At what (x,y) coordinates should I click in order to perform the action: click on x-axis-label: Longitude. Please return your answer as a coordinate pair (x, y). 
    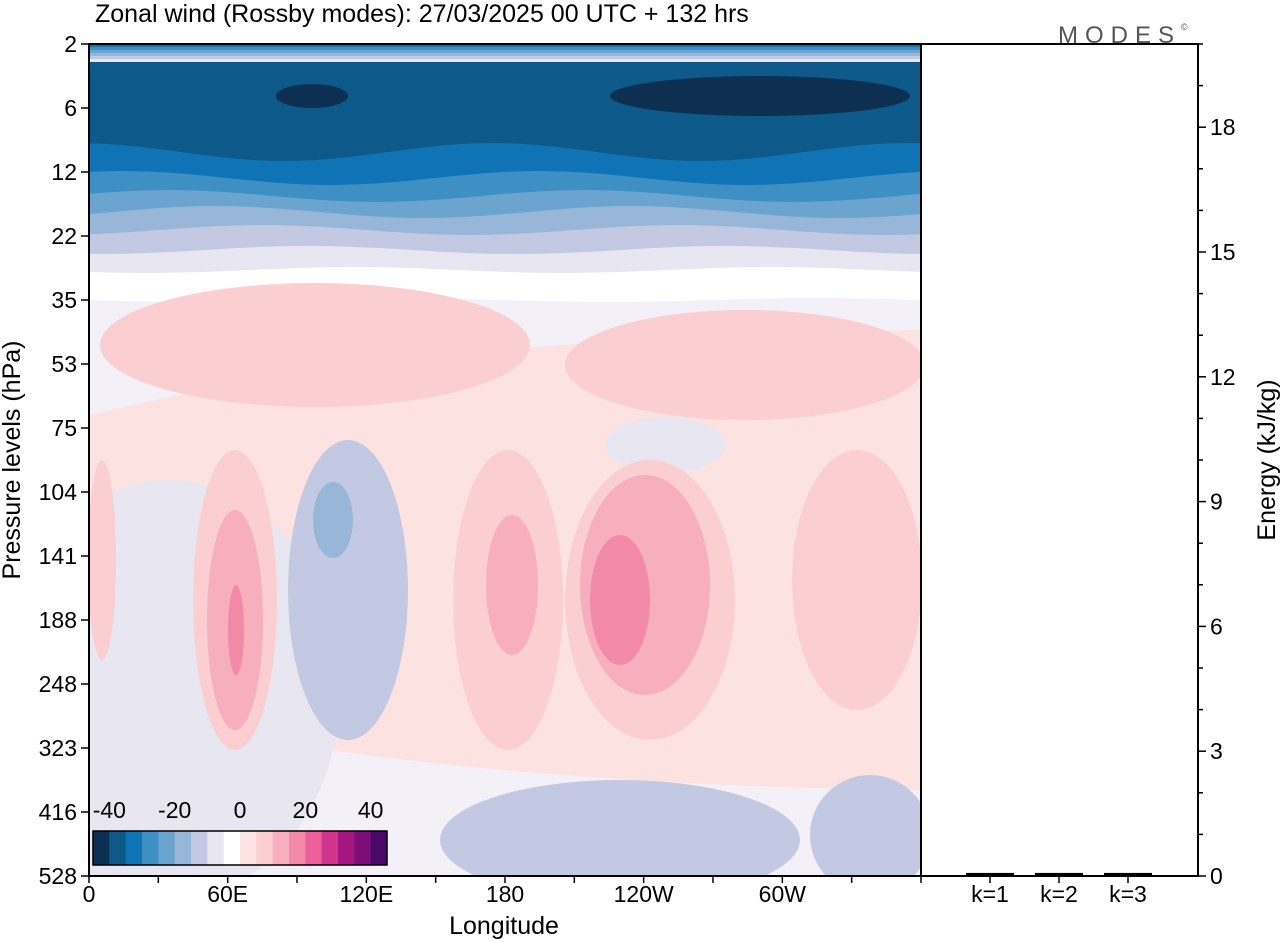
    Looking at the image, I should click on (504, 926).